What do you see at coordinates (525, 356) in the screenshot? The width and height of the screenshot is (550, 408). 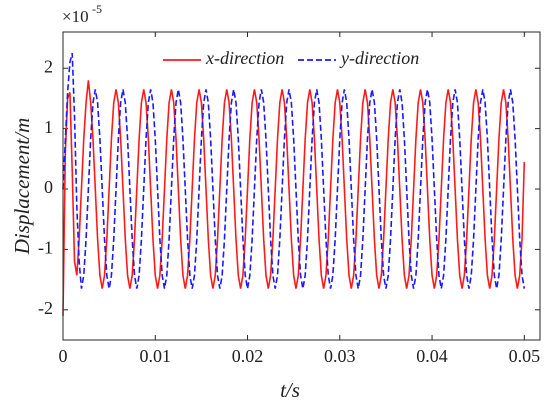 I see `x-tick-label: 0.05` at bounding box center [525, 356].